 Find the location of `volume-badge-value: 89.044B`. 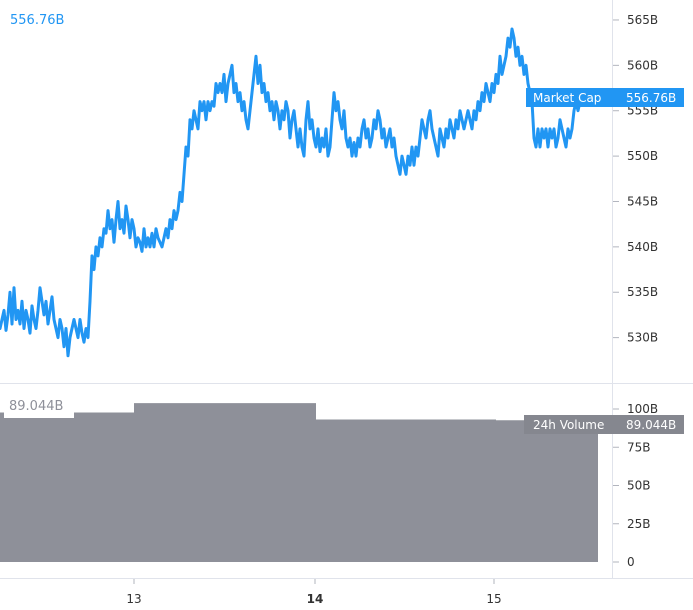

volume-badge-value: 89.044B is located at coordinates (651, 425).